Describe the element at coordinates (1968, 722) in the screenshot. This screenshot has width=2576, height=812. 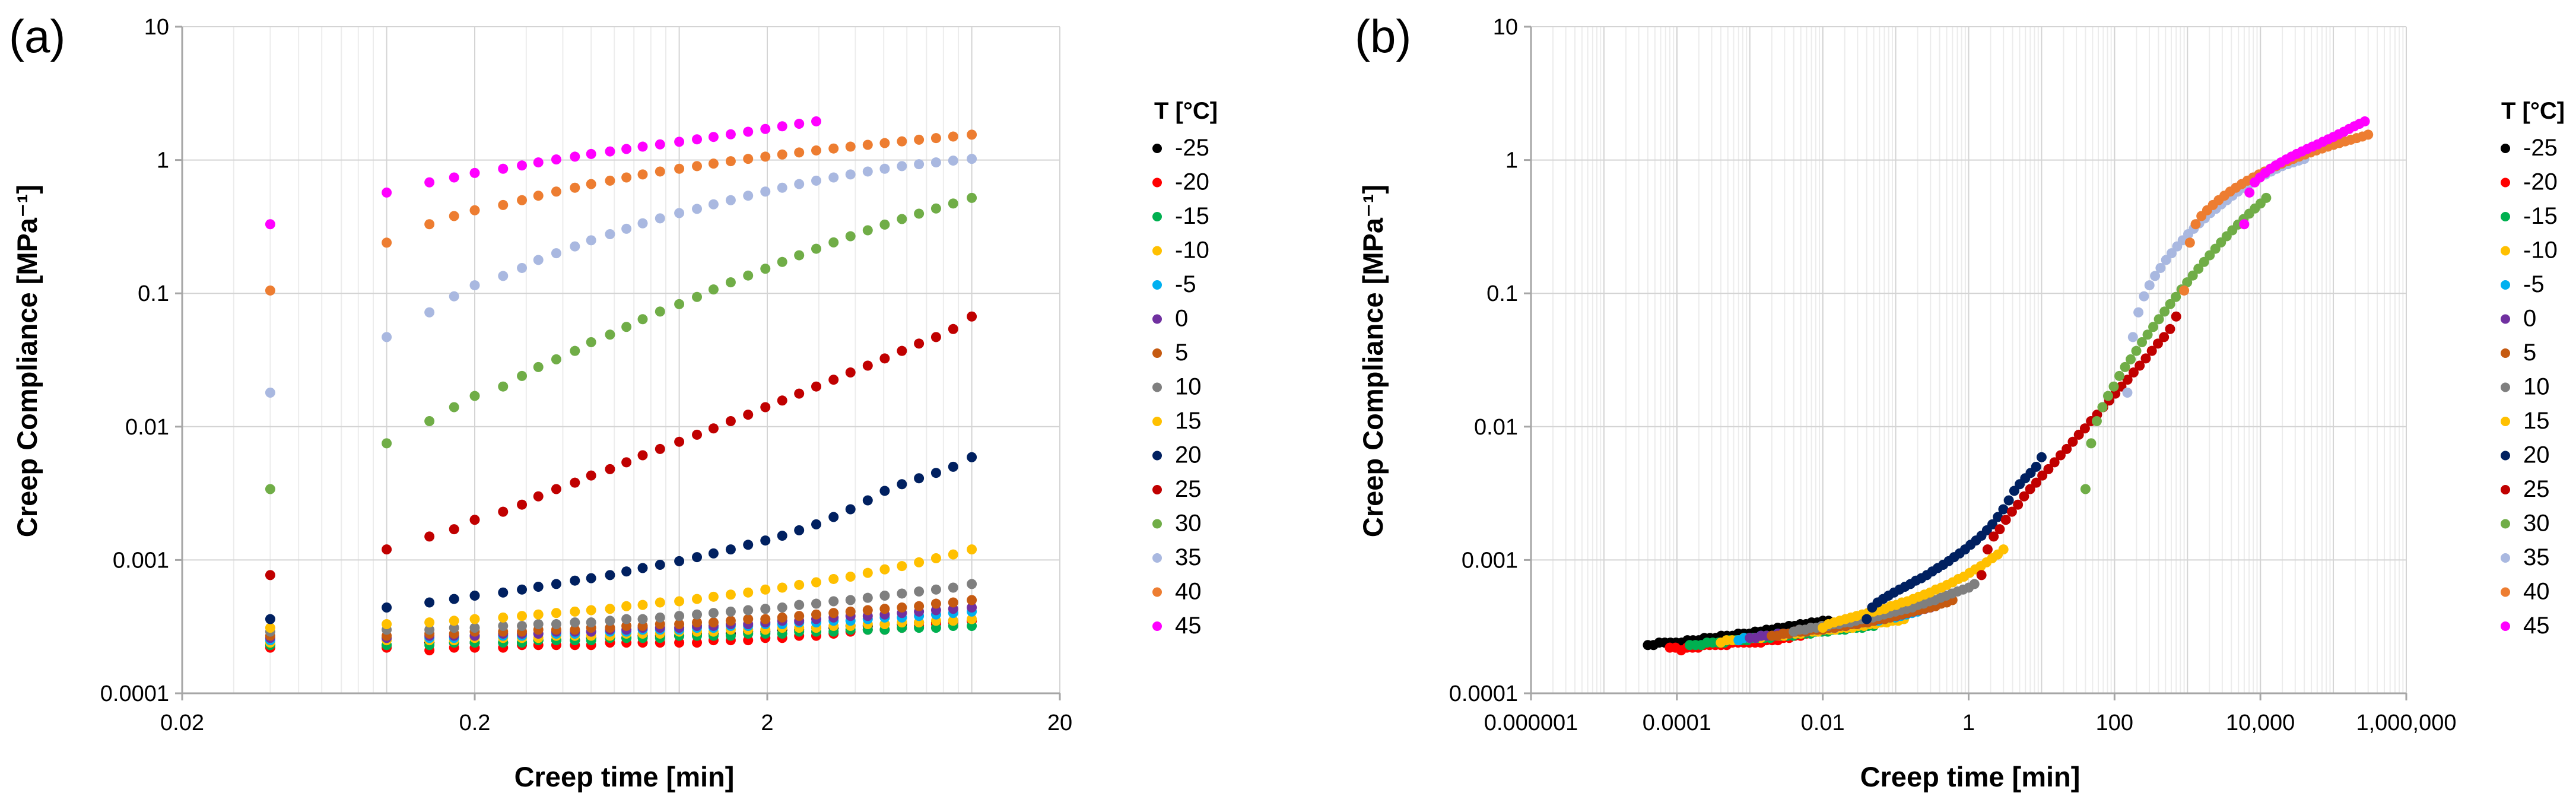
I see `panel-b-x-tick-label: 1` at that location.